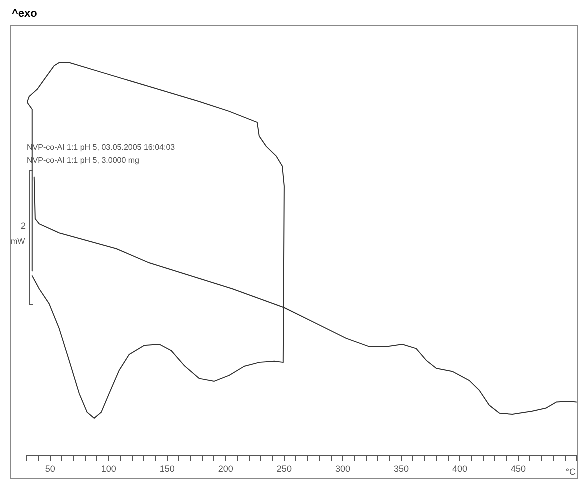 Image resolution: width=581 pixels, height=502 pixels. Describe the element at coordinates (571, 472) in the screenshot. I see `x-axis-title: °C` at that location.